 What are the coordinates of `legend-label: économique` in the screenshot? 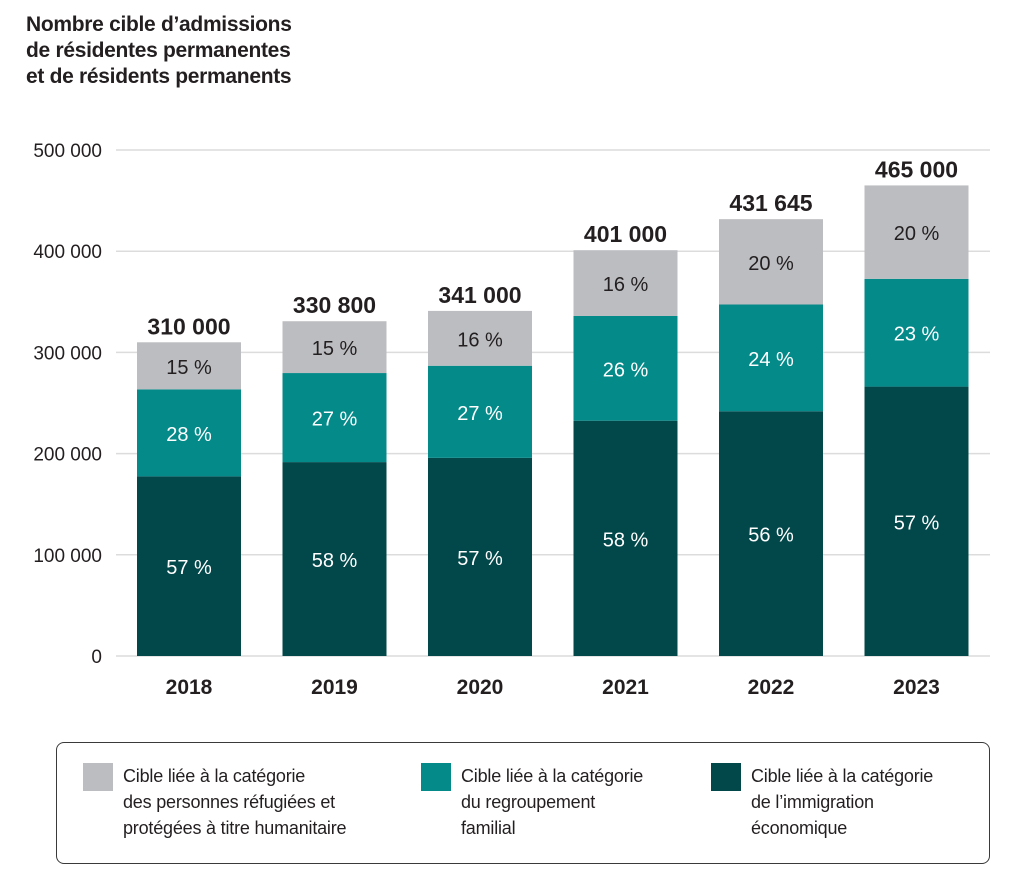 It's located at (799, 828).